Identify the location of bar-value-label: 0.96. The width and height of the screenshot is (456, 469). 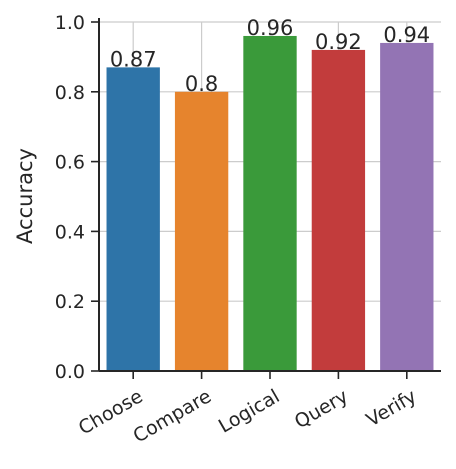
(270, 28).